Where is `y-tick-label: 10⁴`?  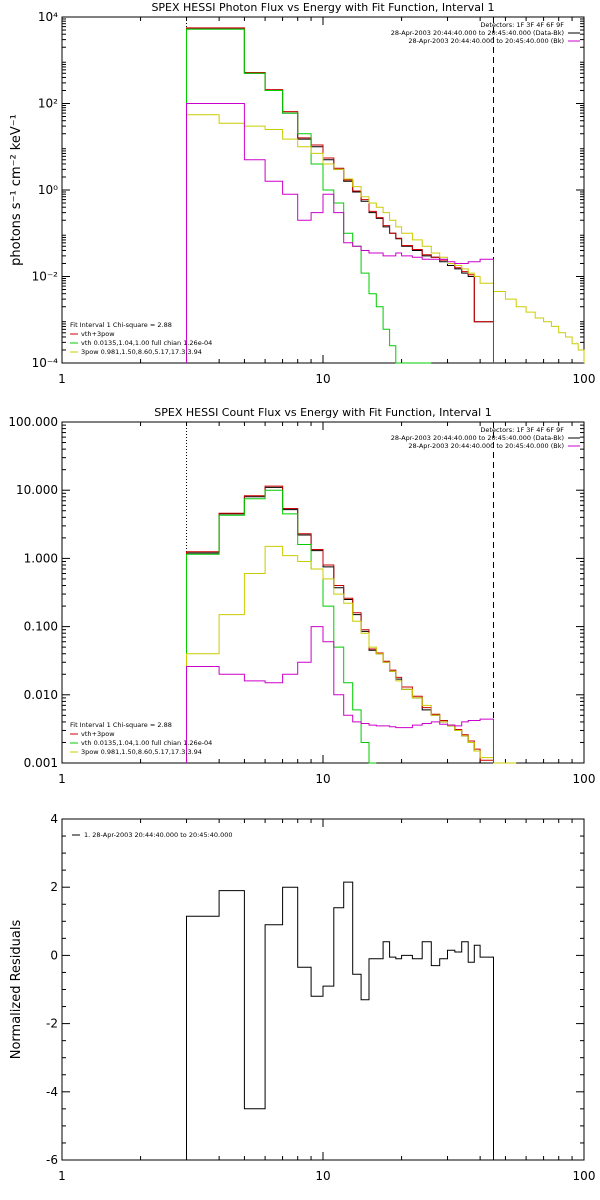
y-tick-label: 10⁴ is located at coordinates (48, 17).